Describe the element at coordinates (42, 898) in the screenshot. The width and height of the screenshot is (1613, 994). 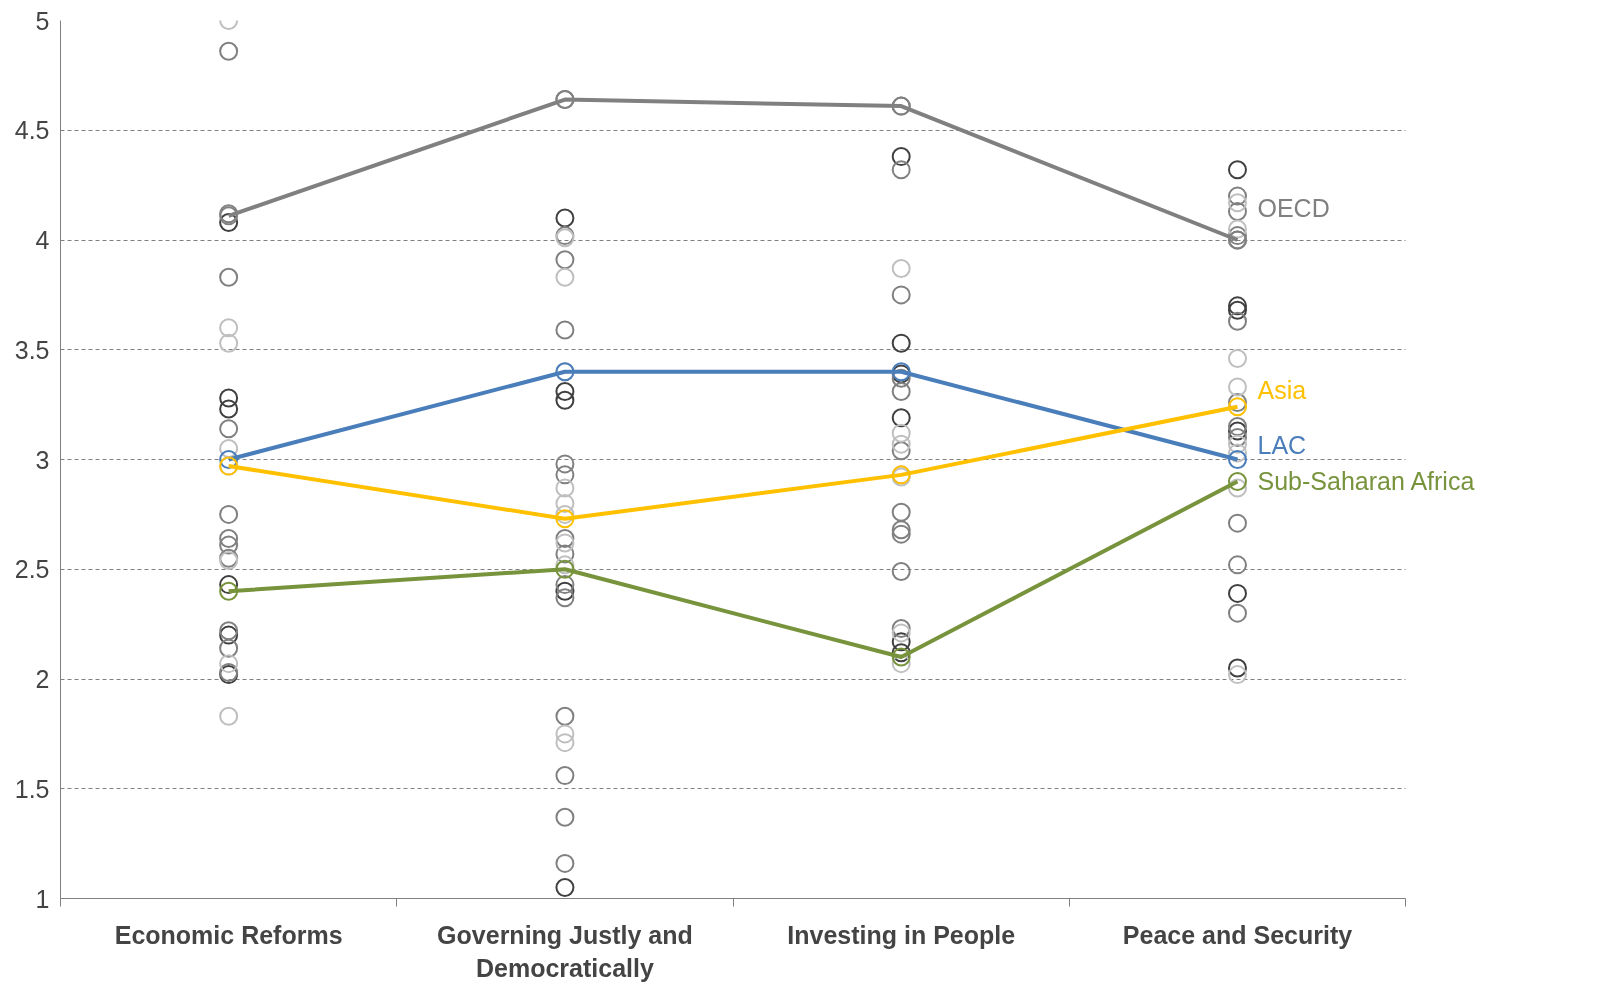
I see `y-tick-label: 1` at that location.